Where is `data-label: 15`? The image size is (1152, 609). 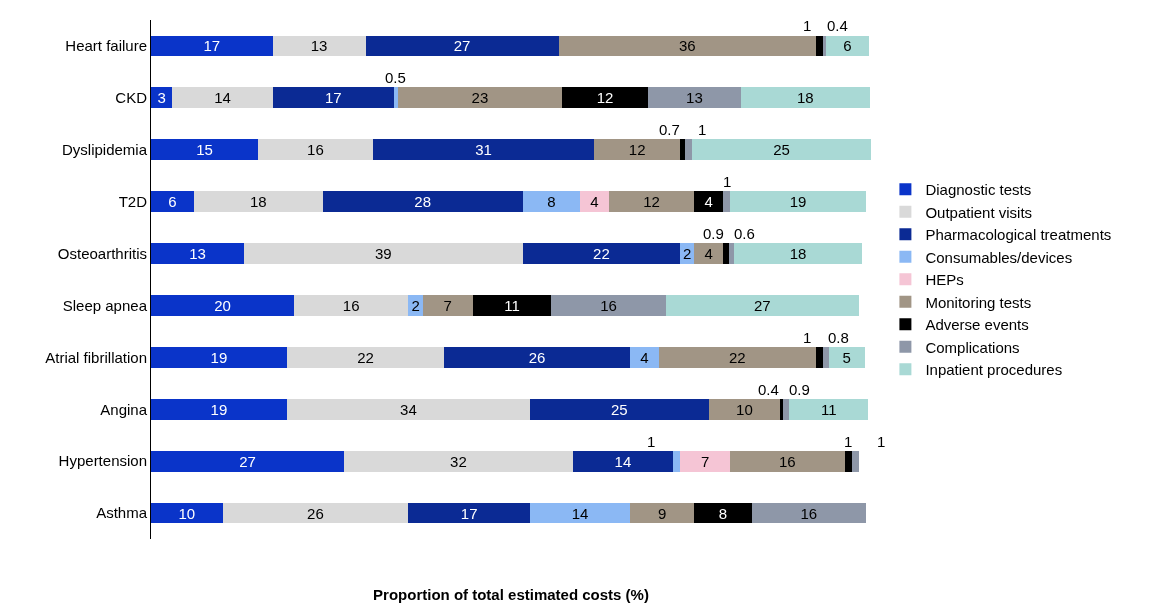
data-label: 15 is located at coordinates (204, 150).